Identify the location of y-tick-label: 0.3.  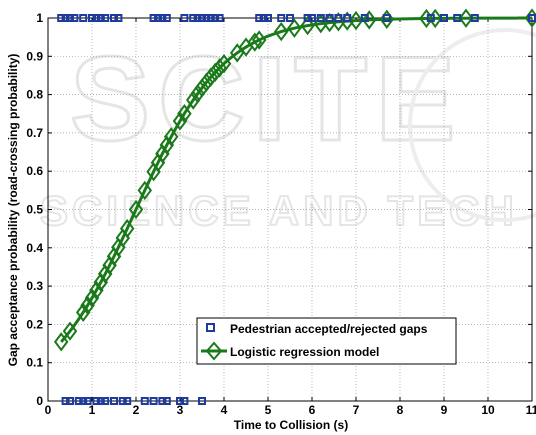
(34, 286).